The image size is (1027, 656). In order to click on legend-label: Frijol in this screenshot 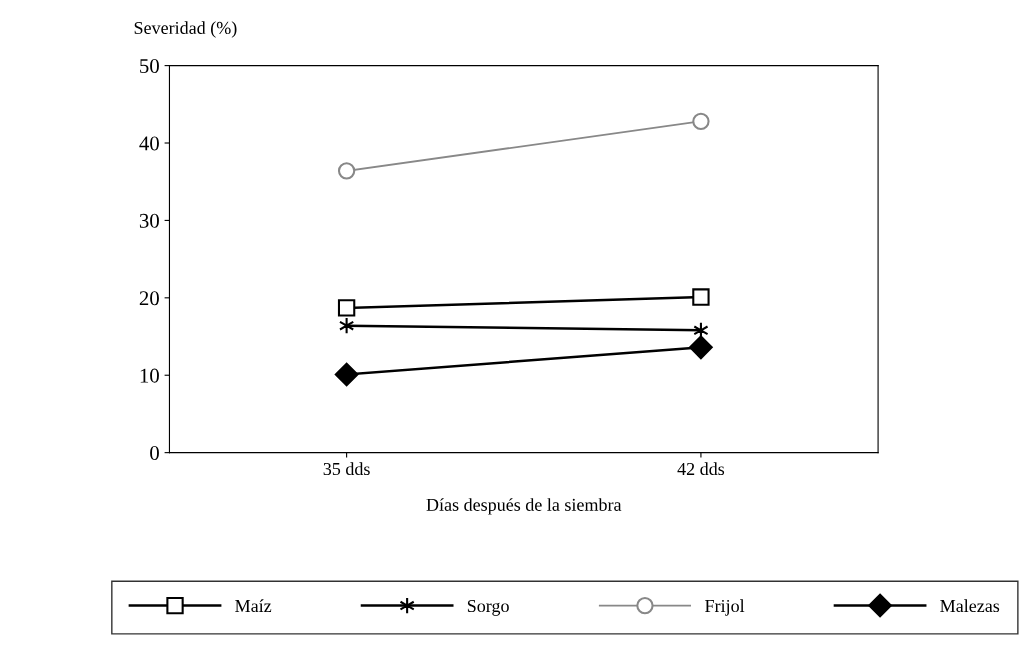, I will do `click(725, 607)`.